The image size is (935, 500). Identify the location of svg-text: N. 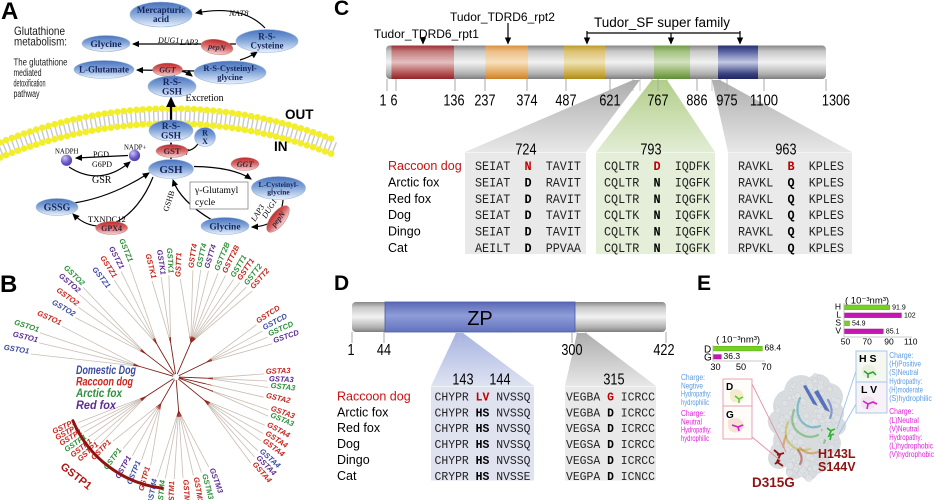
(657, 248).